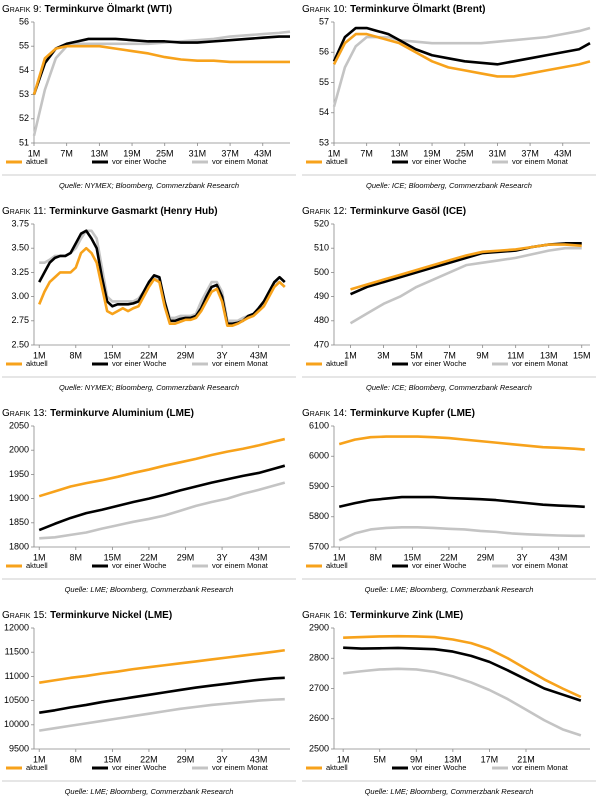 The width and height of the screenshot is (597, 808). I want to click on x-tick-label: 11M, so click(515, 355).